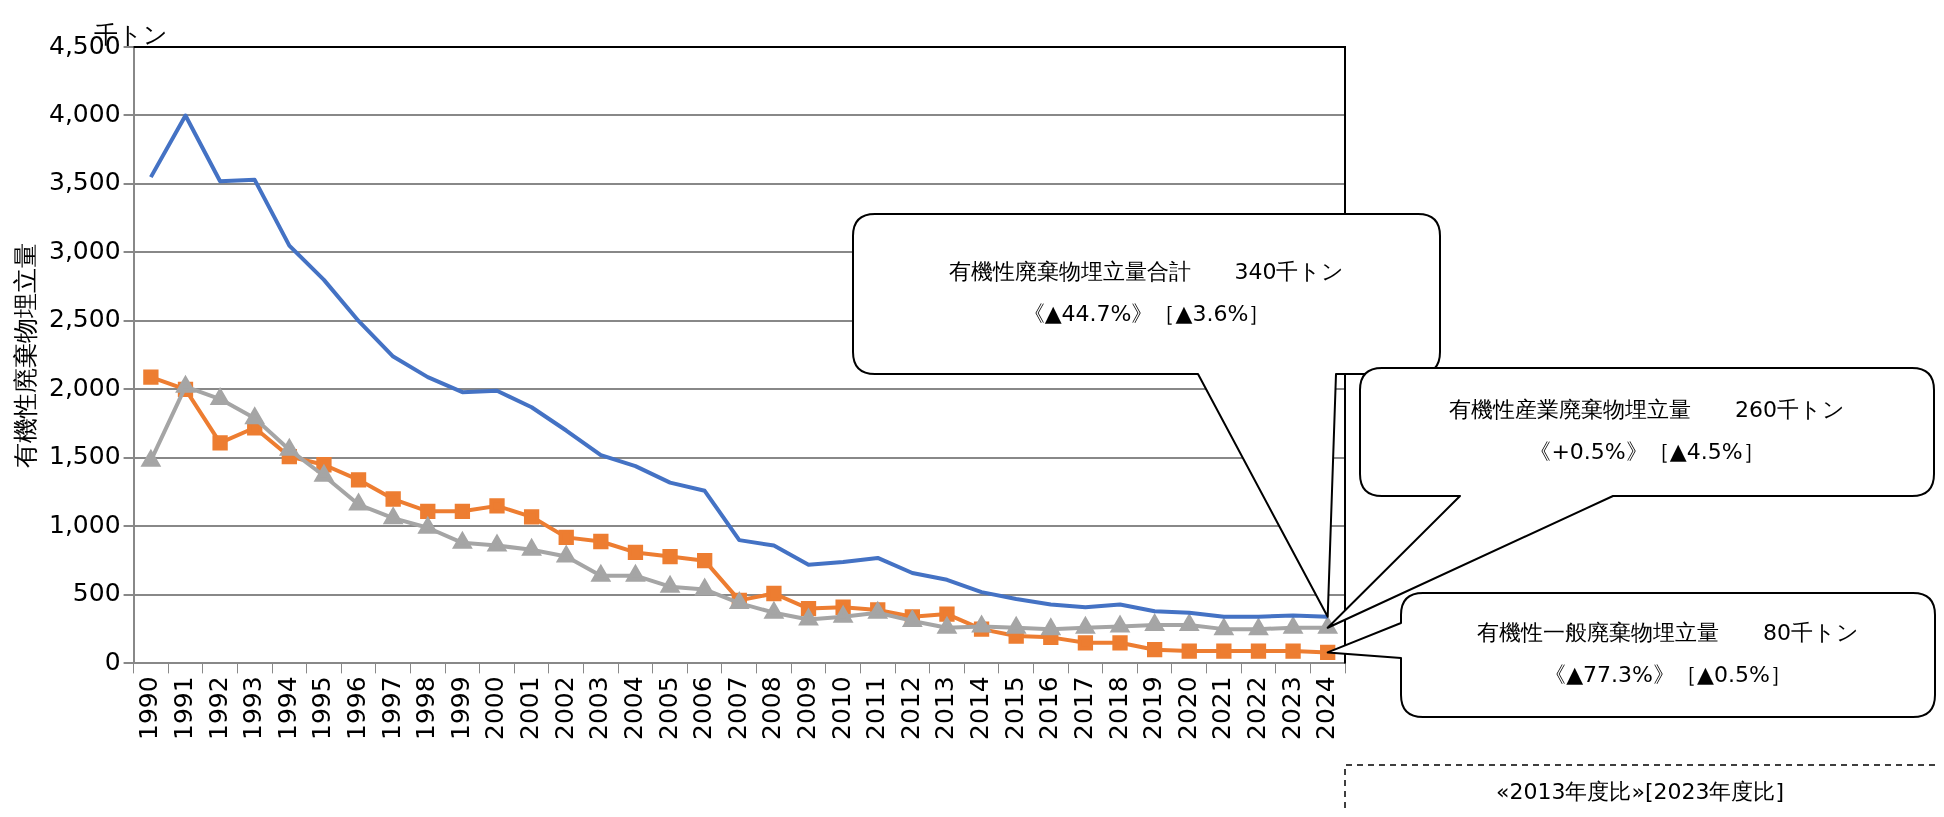  What do you see at coordinates (183, 708) in the screenshot?
I see `x-tick-label: 1991` at bounding box center [183, 708].